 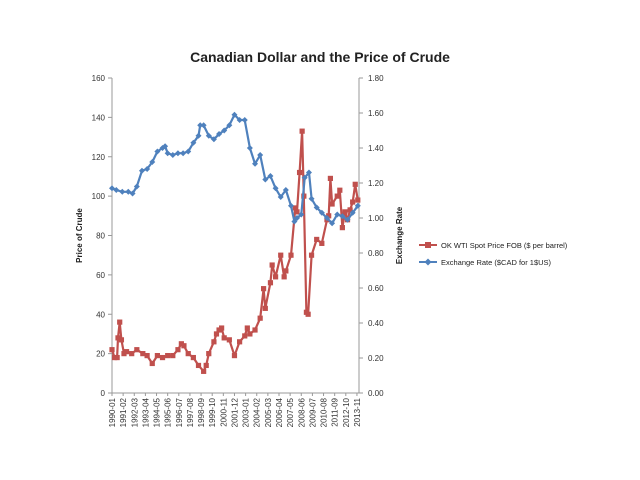 What do you see at coordinates (268, 412) in the screenshot?
I see `x-tick-label: 2005-03` at bounding box center [268, 412].